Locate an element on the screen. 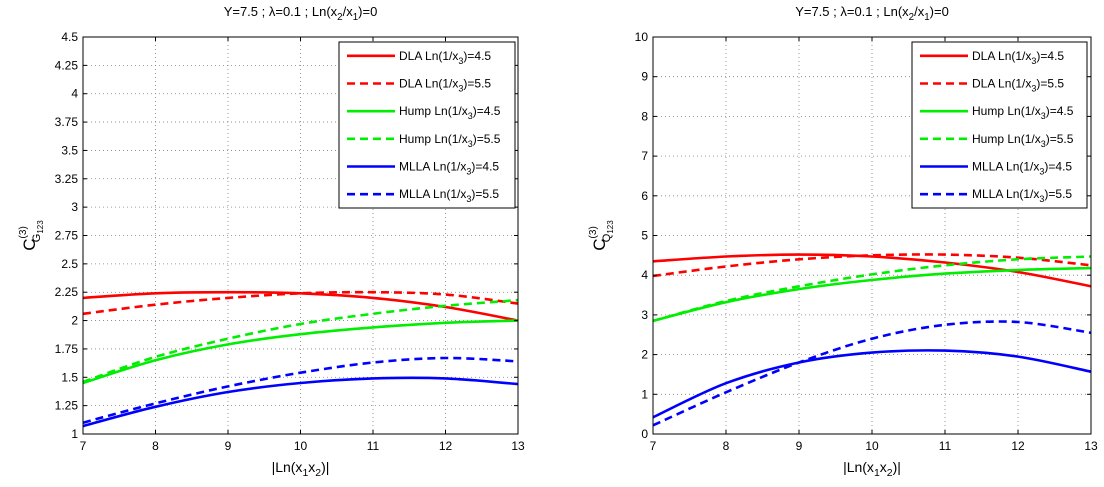 This screenshot has width=1104, height=487. legend-label: DLA Ln(1/x3)=4.5 is located at coordinates (445, 57).